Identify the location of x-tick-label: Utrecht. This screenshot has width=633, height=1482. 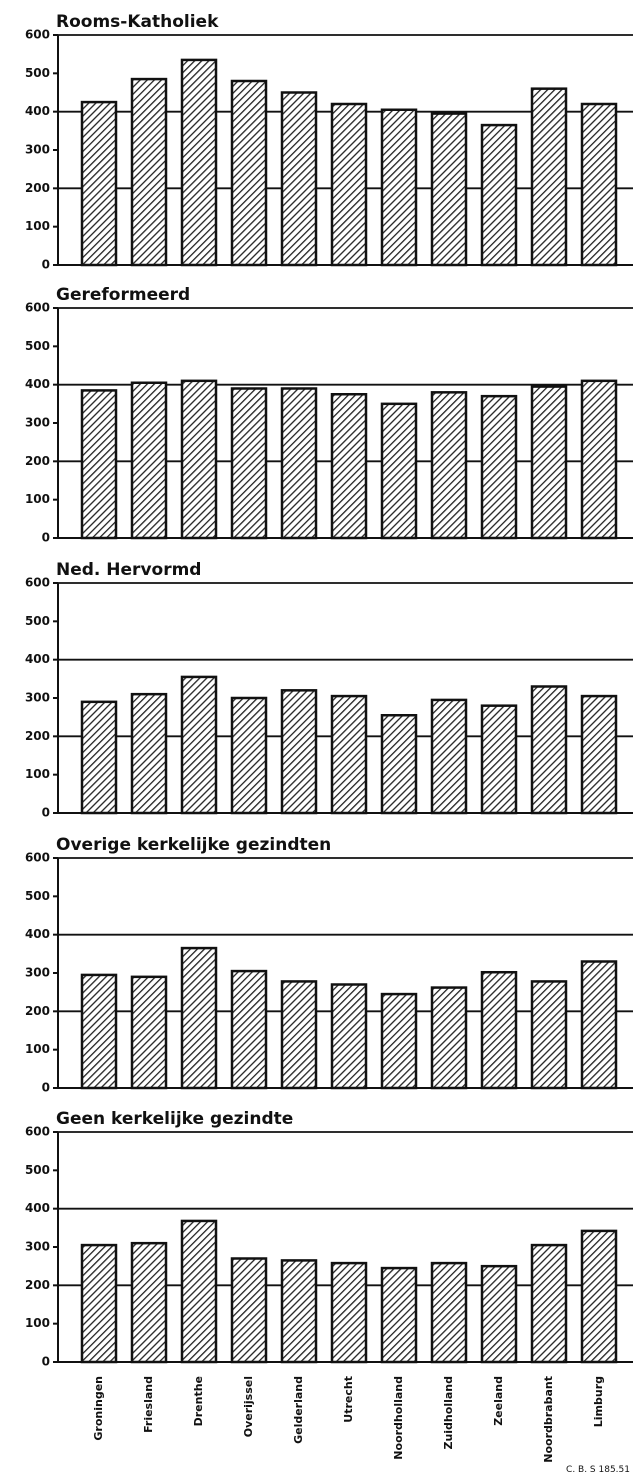
(348, 1399).